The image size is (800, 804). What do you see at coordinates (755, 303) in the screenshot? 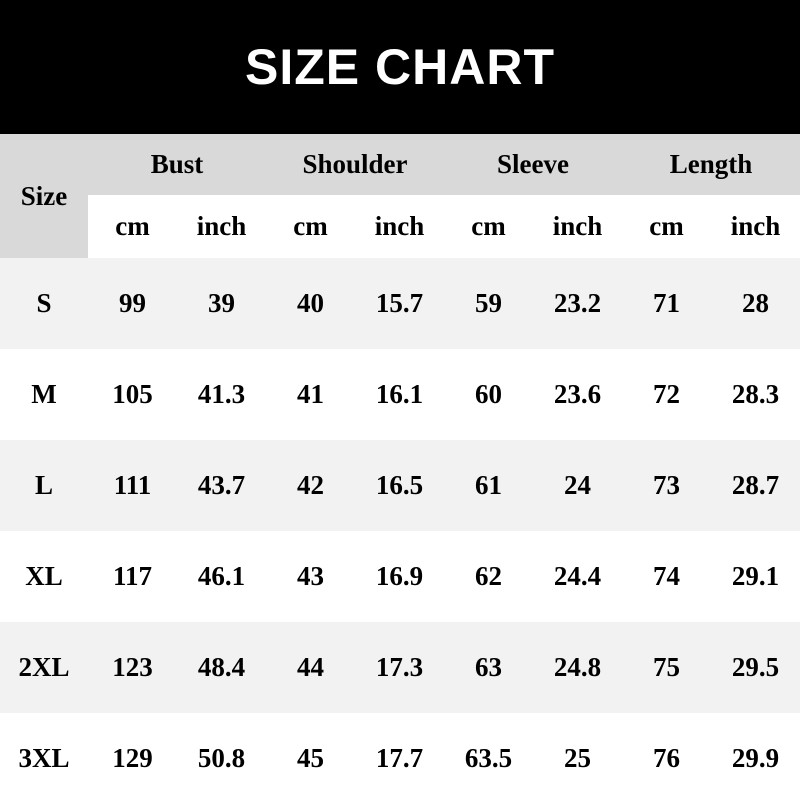
I see `value-cell: 28` at bounding box center [755, 303].